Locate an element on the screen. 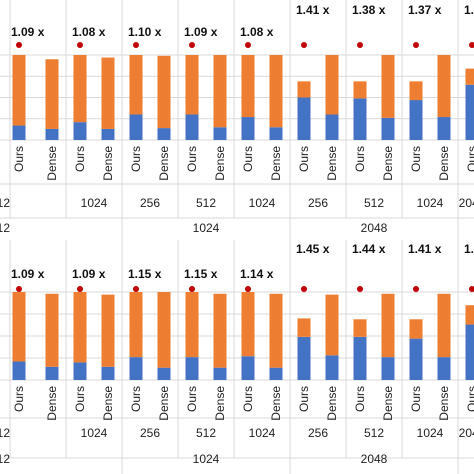 The width and height of the screenshot is (474, 474). speedup-label: 1.44 x is located at coordinates (369, 249).